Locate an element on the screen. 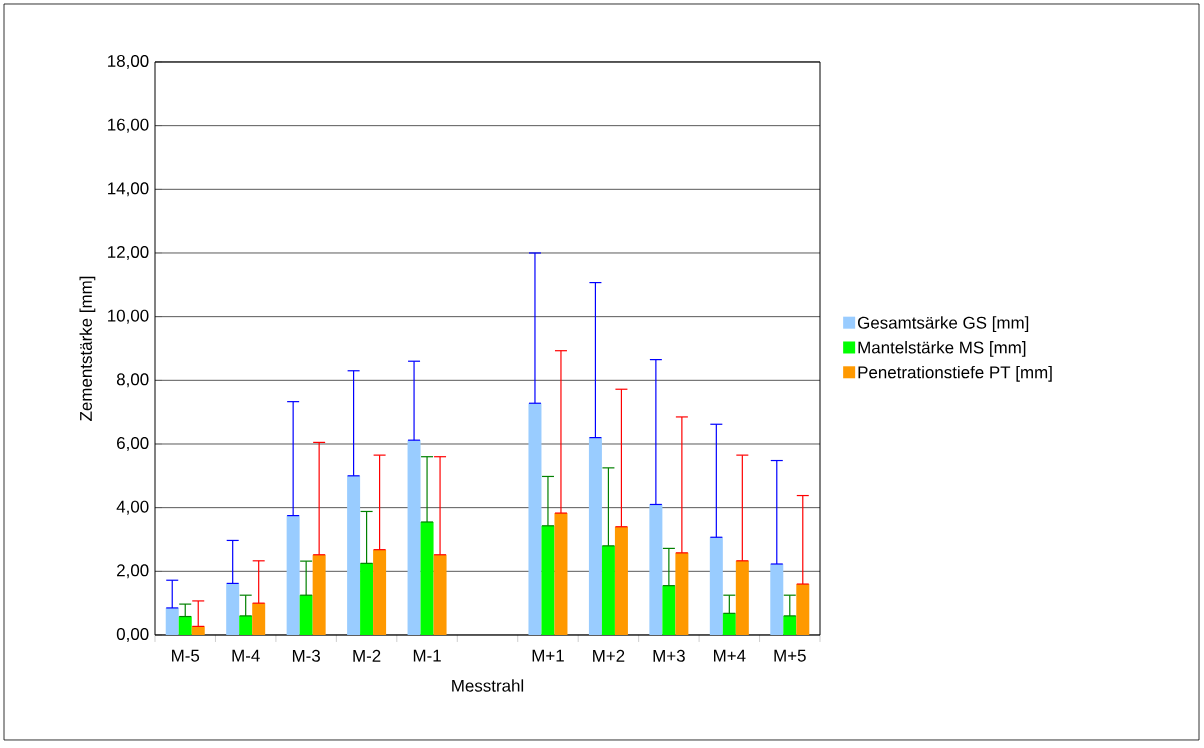 This screenshot has width=1204, height=748. y-tick-label: 16,00 is located at coordinates (128, 125).